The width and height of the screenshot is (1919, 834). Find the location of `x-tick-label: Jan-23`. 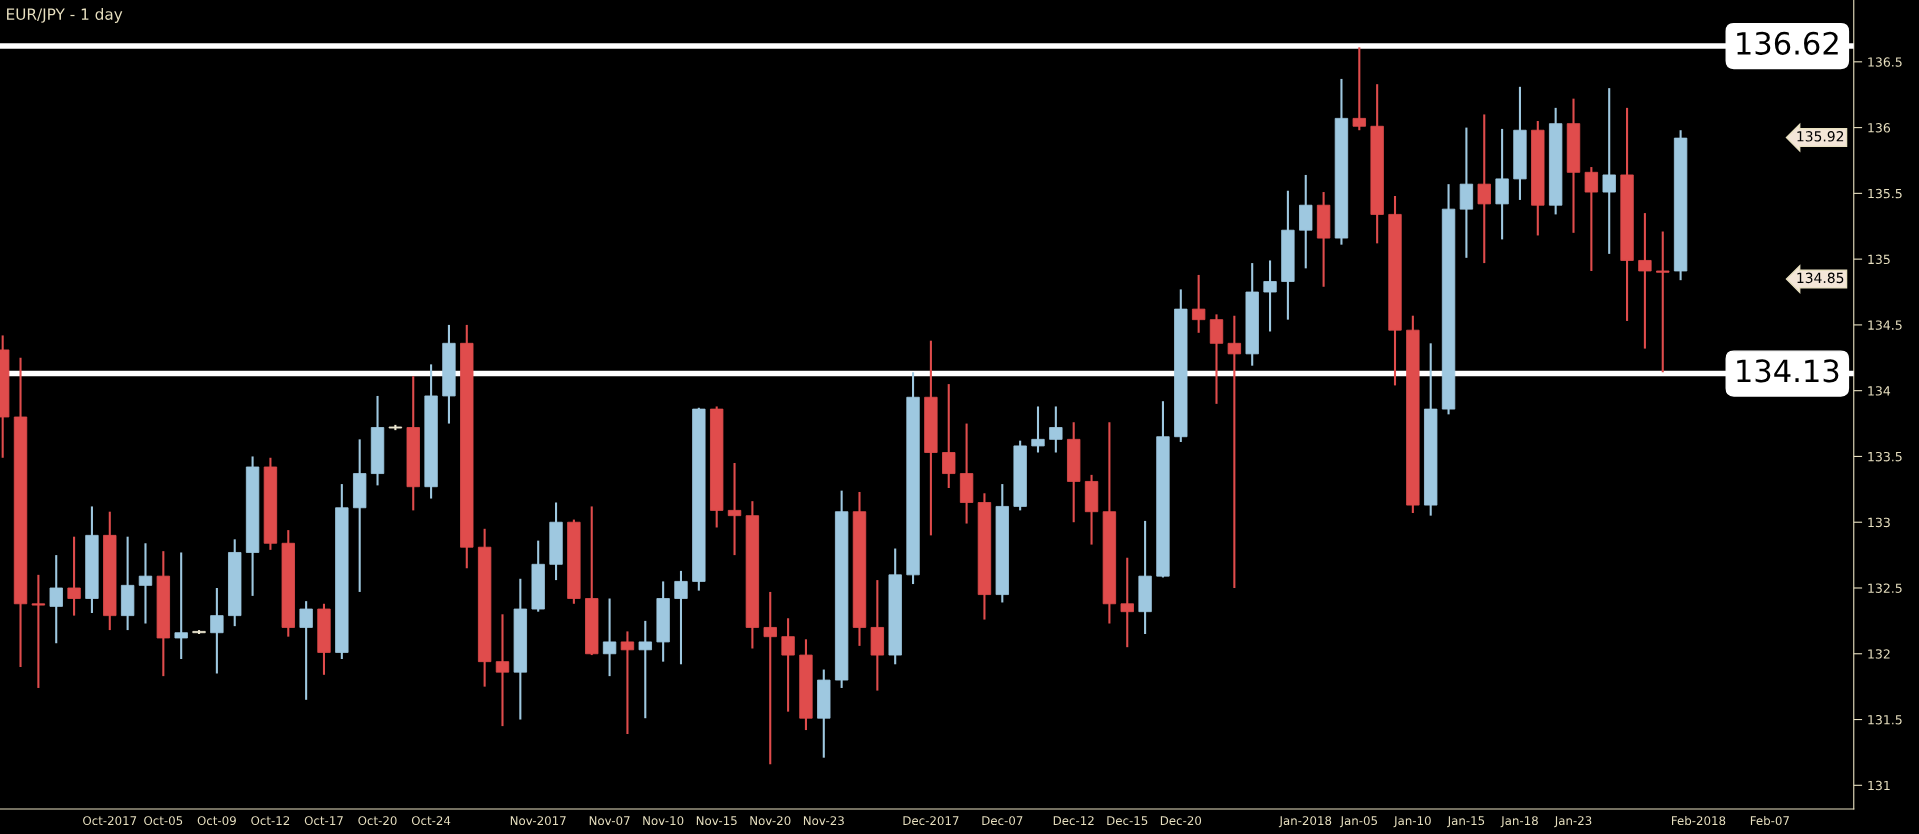

x-tick-label: Jan-23 is located at coordinates (1573, 822).